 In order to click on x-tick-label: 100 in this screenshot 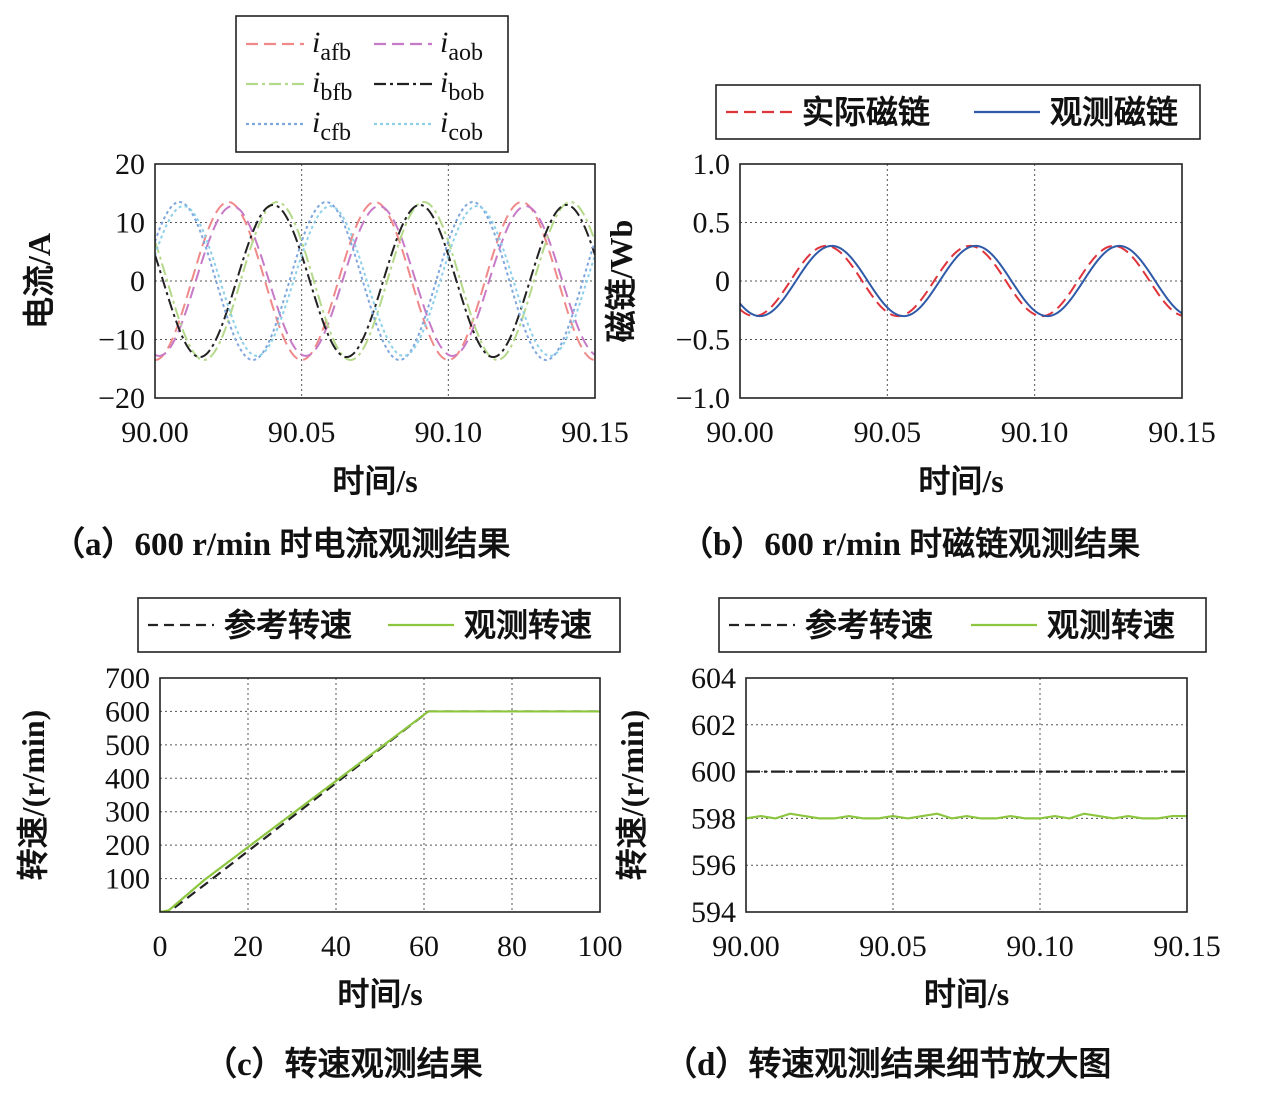, I will do `click(600, 946)`.